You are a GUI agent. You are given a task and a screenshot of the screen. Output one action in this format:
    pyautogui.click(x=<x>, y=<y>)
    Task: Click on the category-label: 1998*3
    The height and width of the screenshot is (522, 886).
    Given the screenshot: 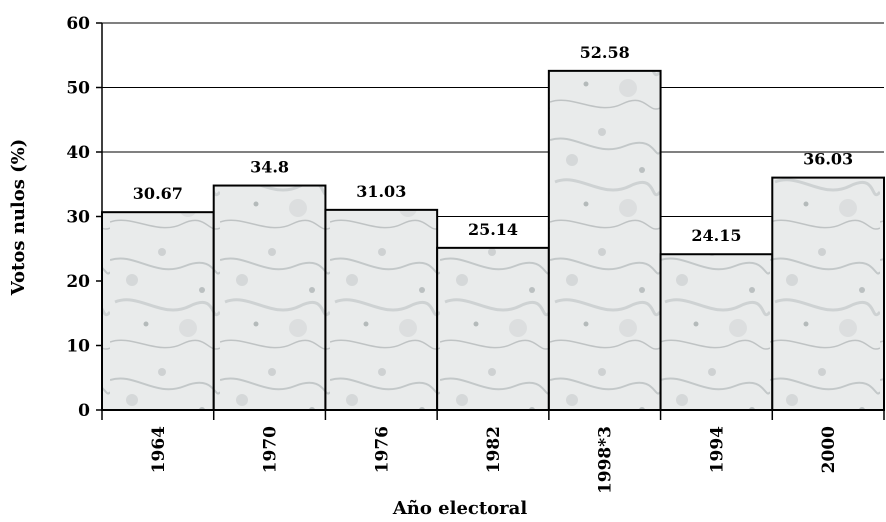 What is the action you would take?
    pyautogui.click(x=606, y=460)
    